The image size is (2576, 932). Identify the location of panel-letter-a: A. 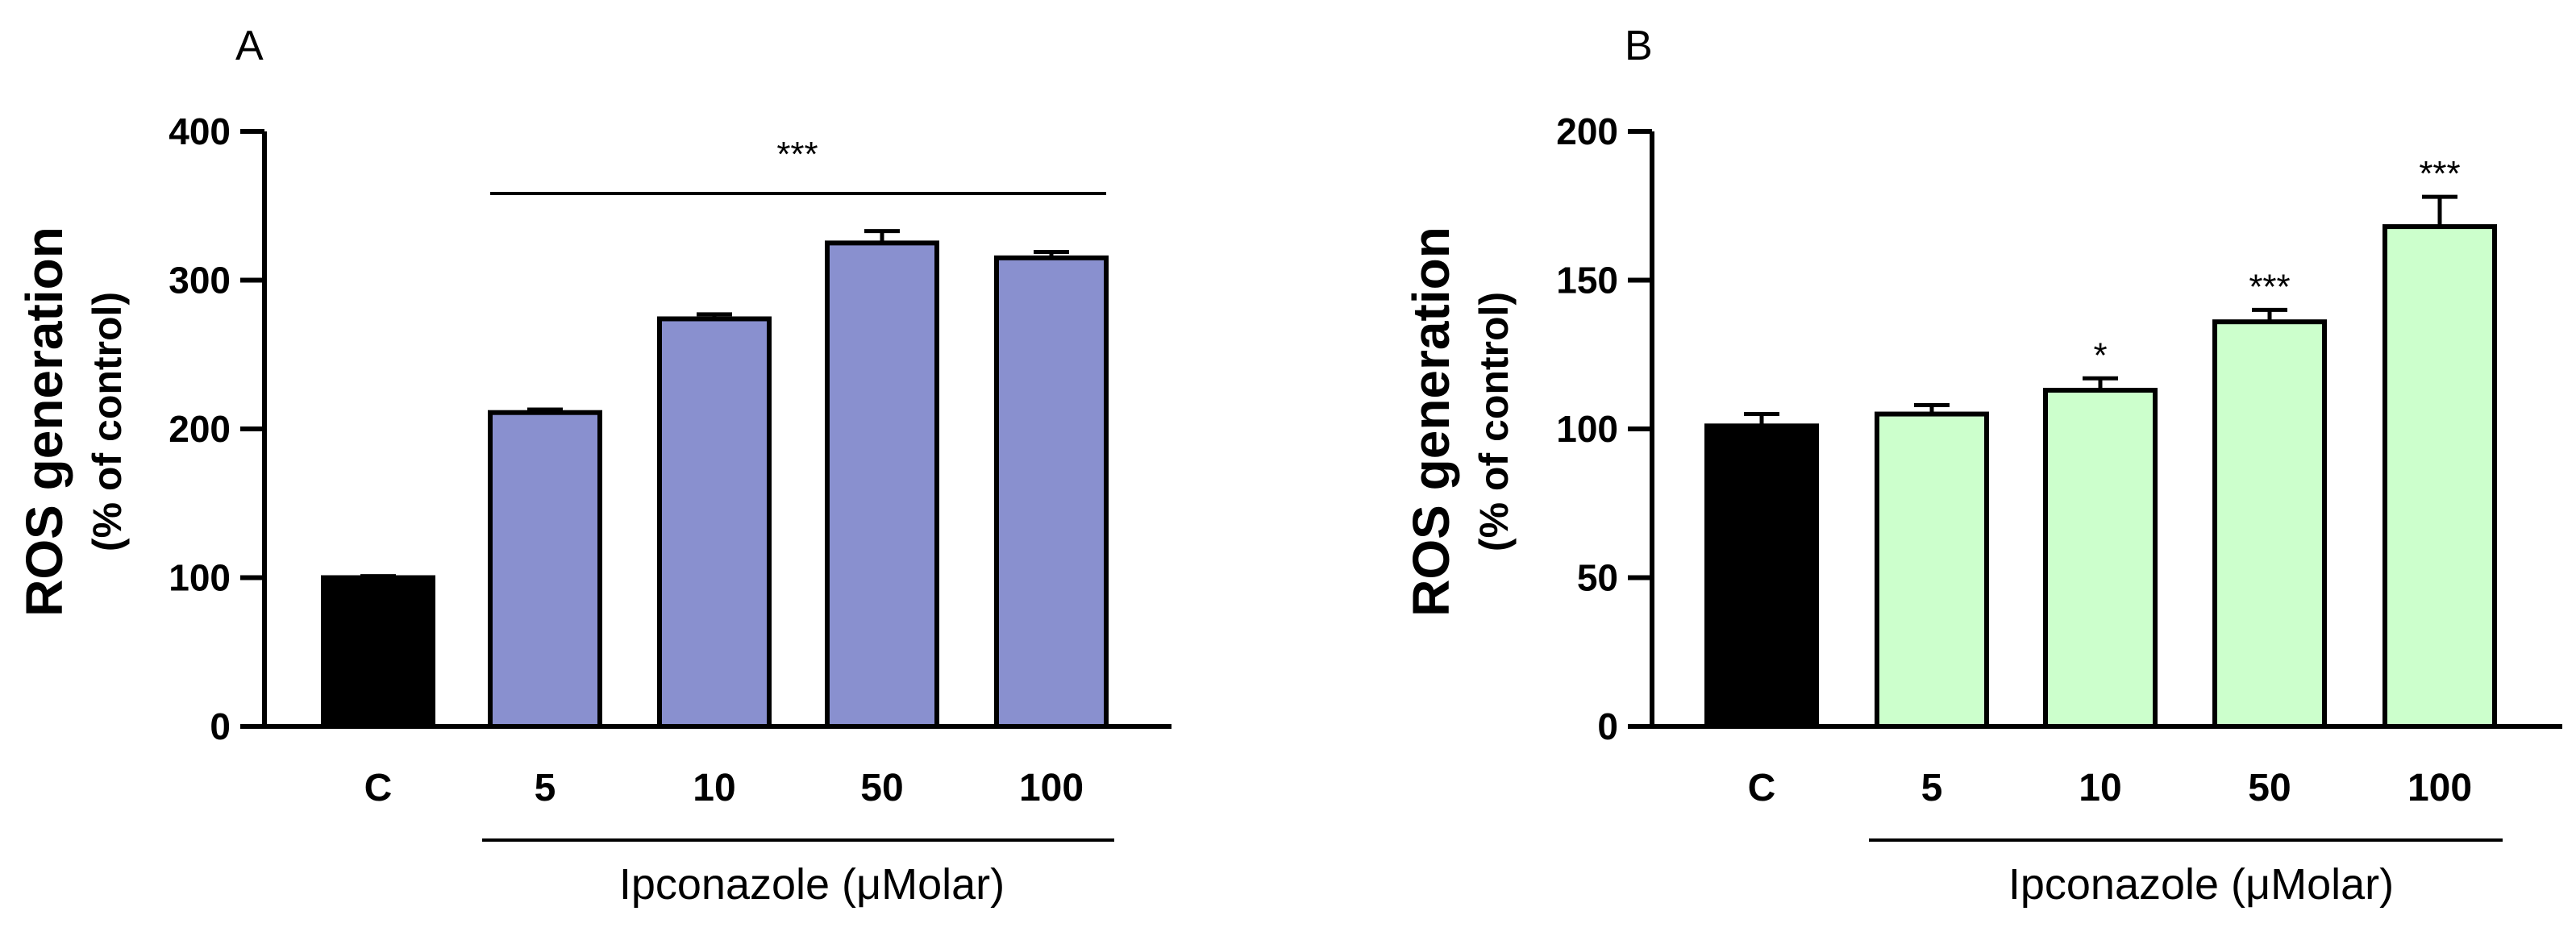
(249, 46).